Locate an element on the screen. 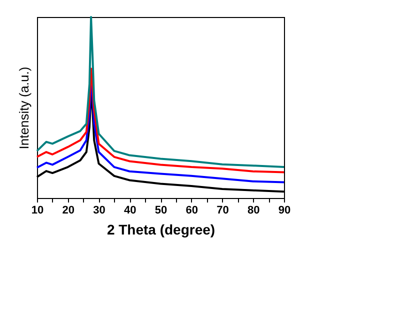  x-tick-label: 90 is located at coordinates (284, 210).